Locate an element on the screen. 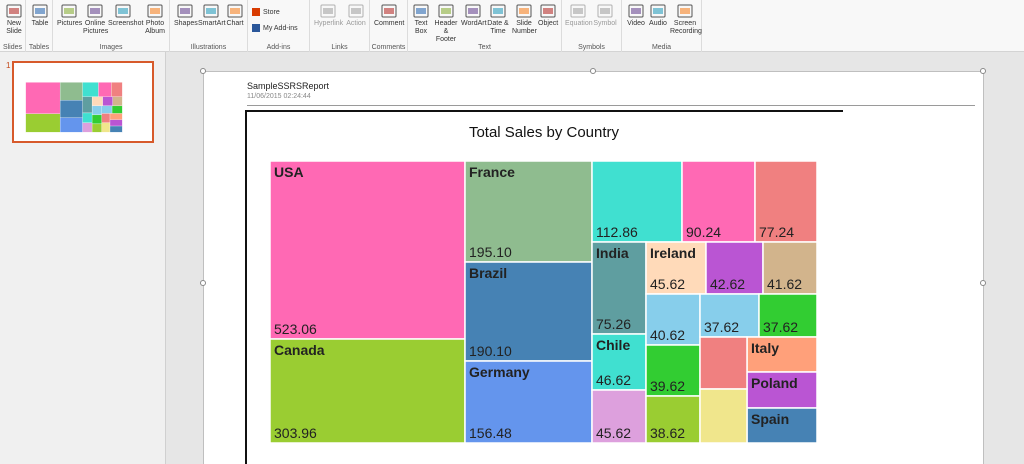 Image resolution: width=1024 pixels, height=464 pixels. symbol-icon is located at coordinates (605, 11).